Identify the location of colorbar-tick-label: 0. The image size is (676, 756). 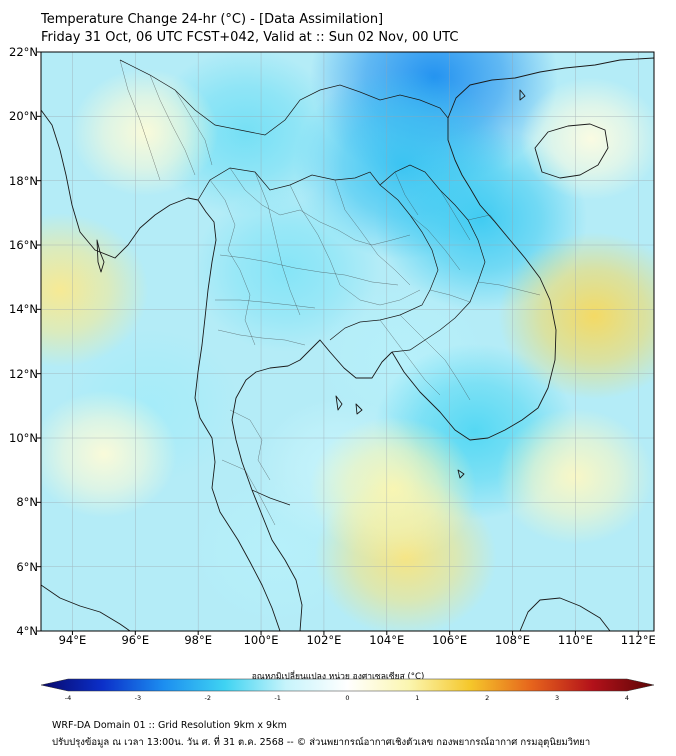
(347, 698).